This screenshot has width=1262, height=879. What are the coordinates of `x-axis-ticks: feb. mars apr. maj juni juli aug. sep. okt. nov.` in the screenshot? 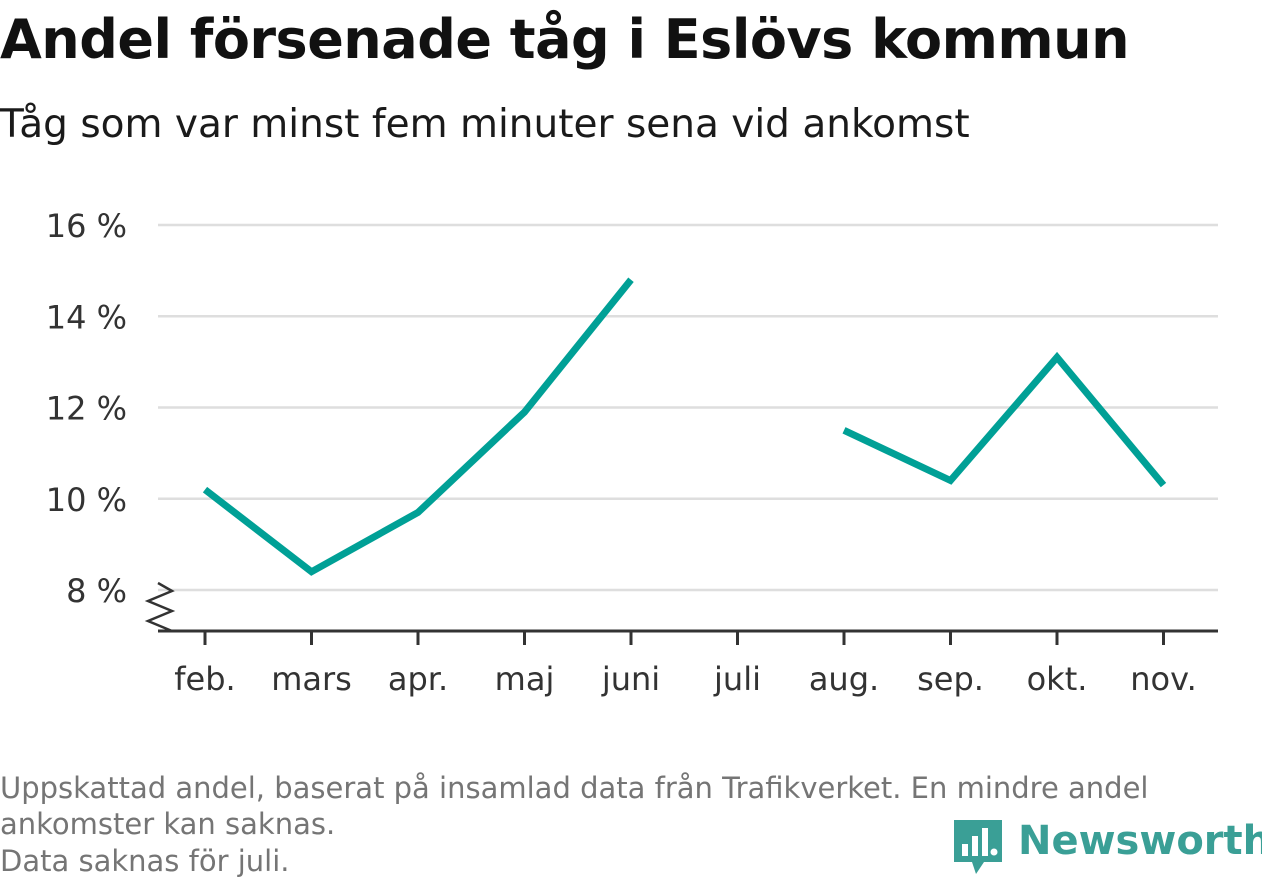 It's located at (685, 664).